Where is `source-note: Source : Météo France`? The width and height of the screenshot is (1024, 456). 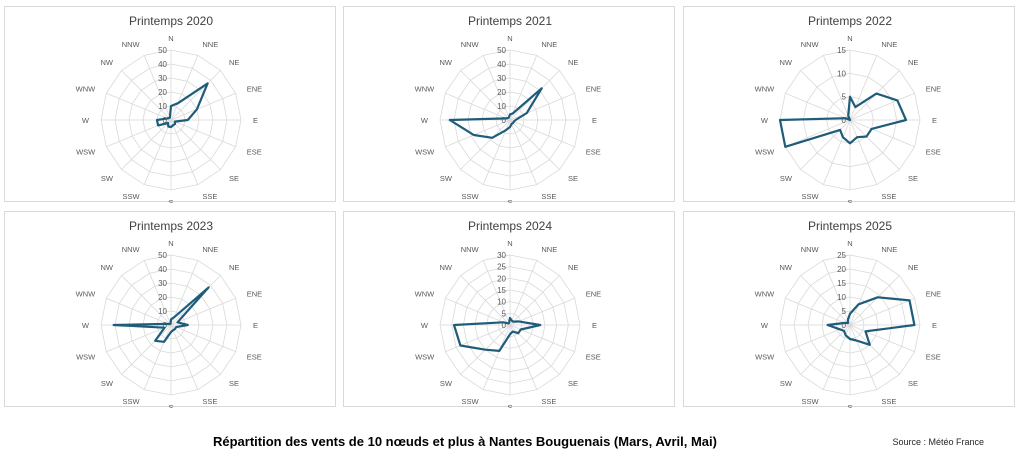 source-note: Source : Météo France is located at coordinates (938, 442).